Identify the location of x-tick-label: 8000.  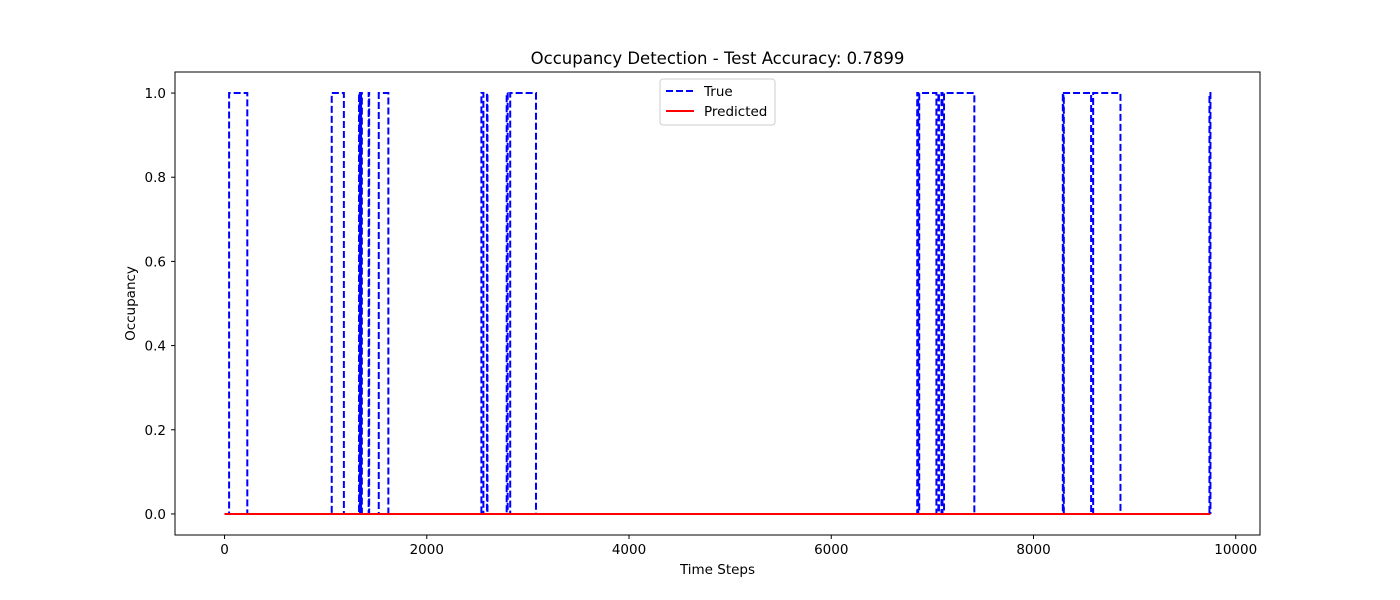
(1033, 550).